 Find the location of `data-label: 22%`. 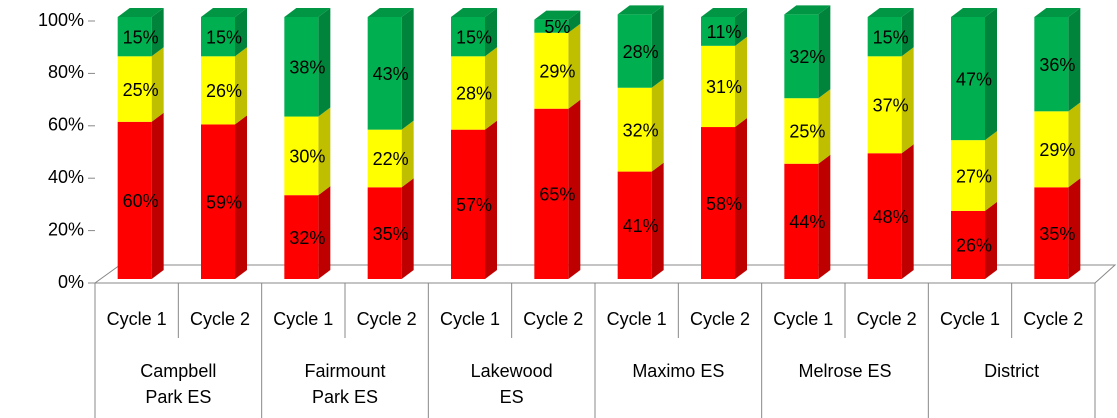

data-label: 22% is located at coordinates (391, 159).